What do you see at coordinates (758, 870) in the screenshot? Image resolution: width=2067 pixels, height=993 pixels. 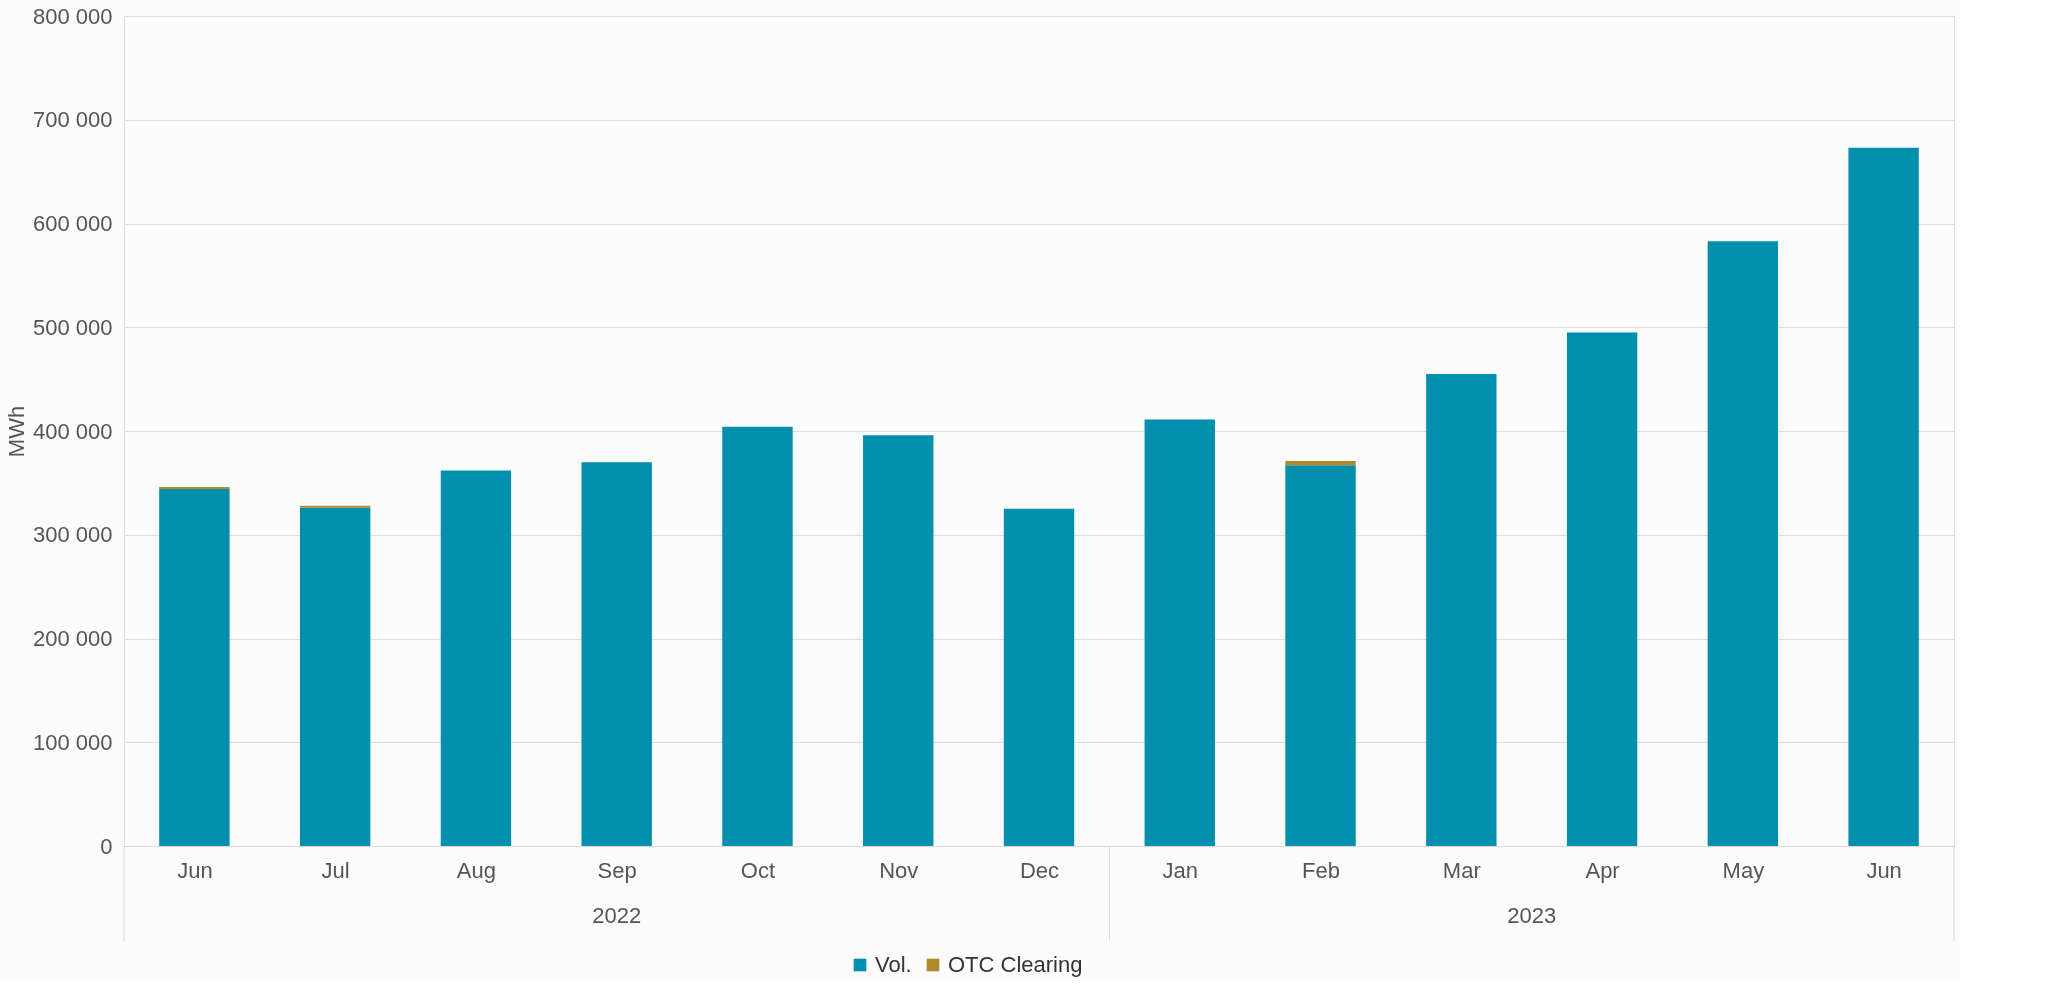 I see `x-tick-label: Oct` at bounding box center [758, 870].